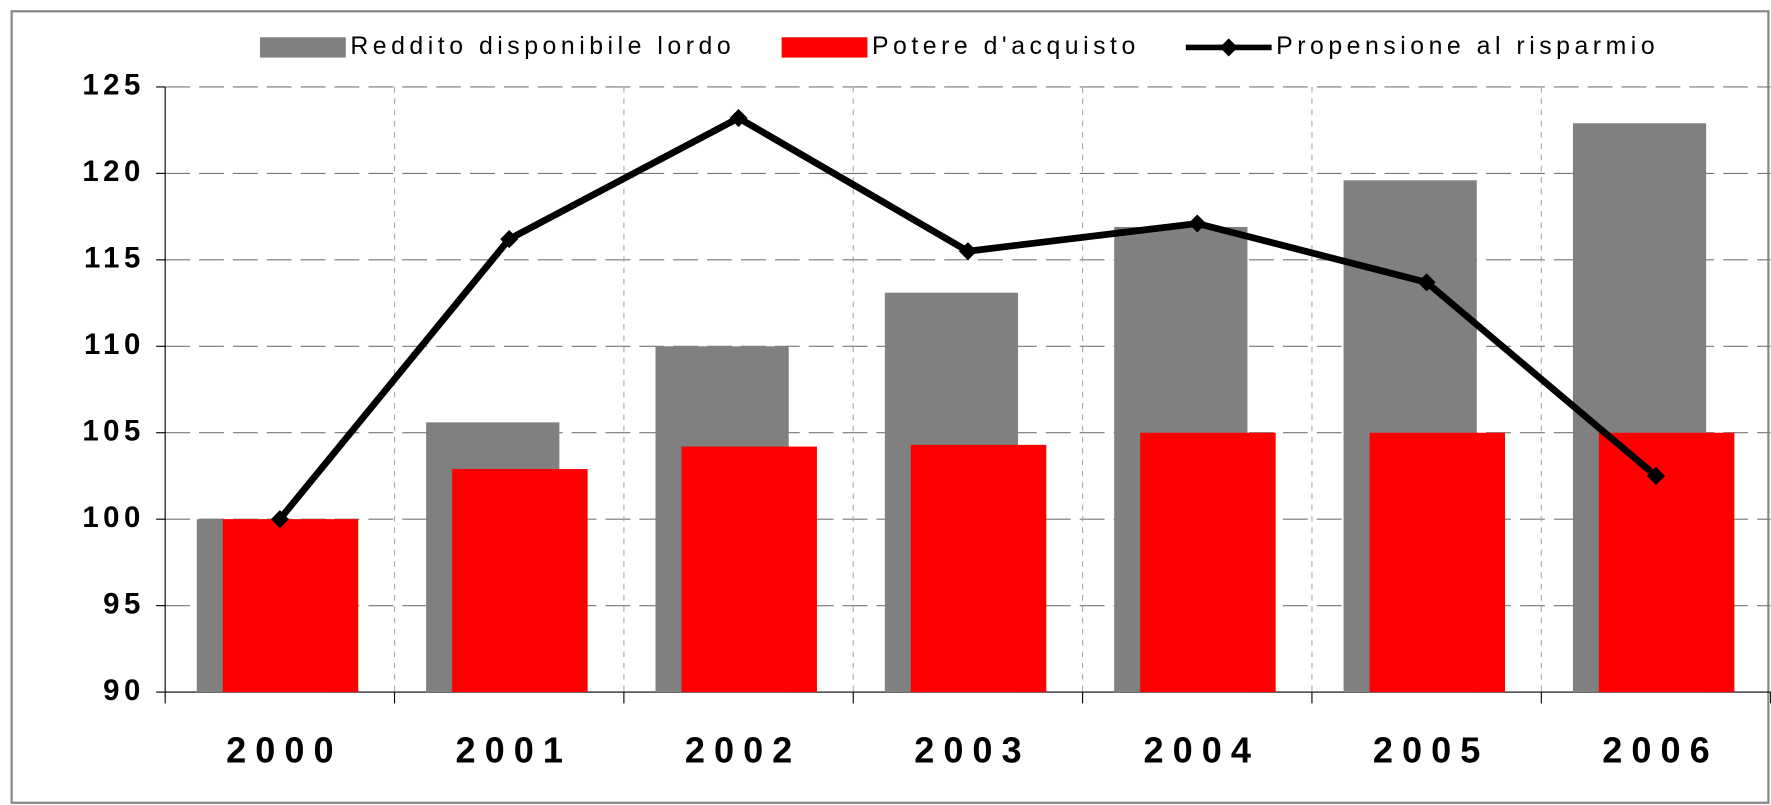 The height and width of the screenshot is (805, 1771). Describe the element at coordinates (113, 85) in the screenshot. I see `y-tick-label: 125` at that location.